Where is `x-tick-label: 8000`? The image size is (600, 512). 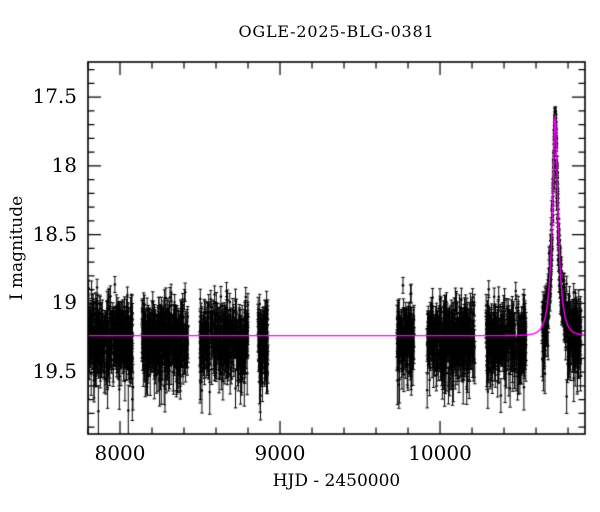
x-tick-label: 8000 is located at coordinates (120, 453).